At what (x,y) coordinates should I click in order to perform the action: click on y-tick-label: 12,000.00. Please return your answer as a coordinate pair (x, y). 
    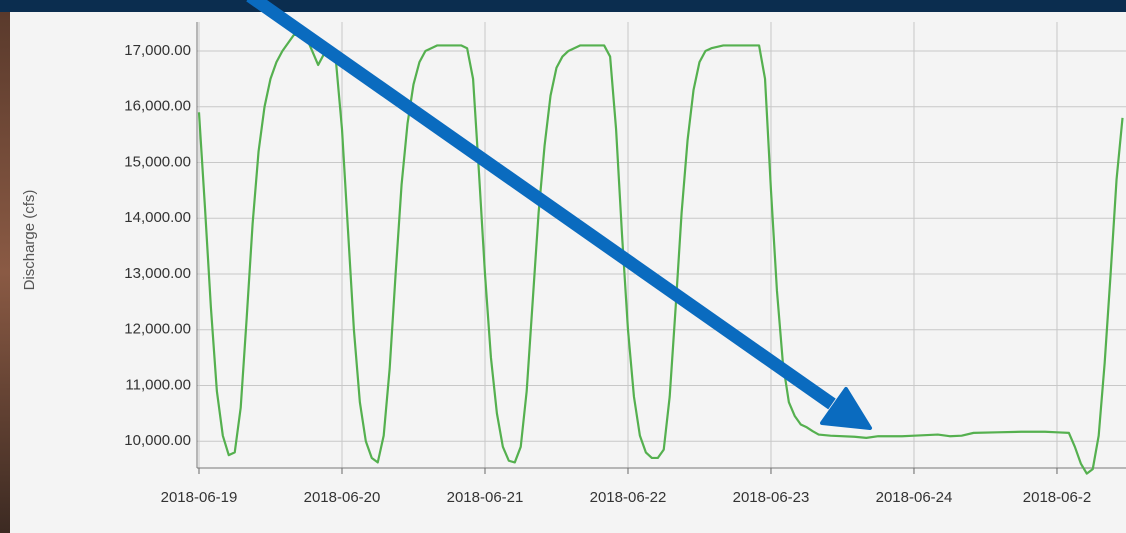
    Looking at the image, I should click on (157, 329).